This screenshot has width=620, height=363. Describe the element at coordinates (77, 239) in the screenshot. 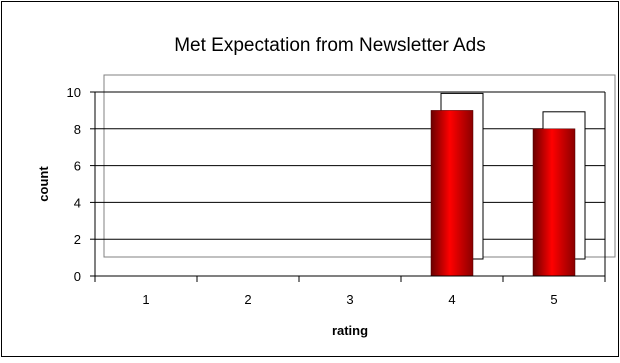

I see `y-tick-label: 2` at that location.